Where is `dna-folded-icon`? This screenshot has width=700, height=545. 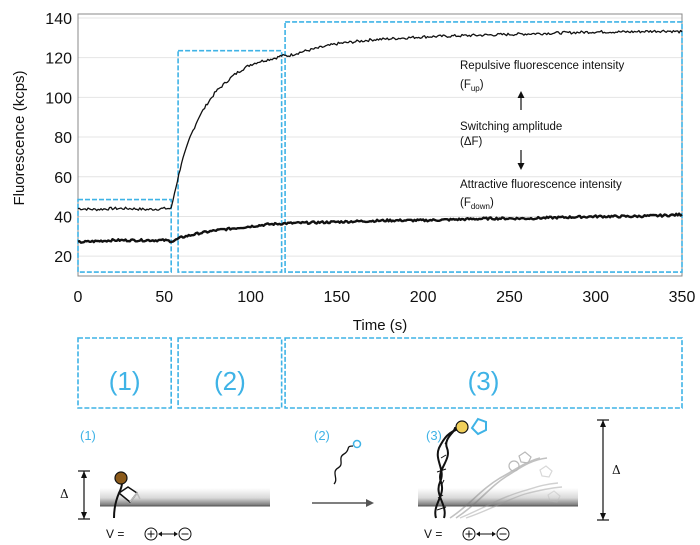 dna-folded-icon is located at coordinates (127, 495).